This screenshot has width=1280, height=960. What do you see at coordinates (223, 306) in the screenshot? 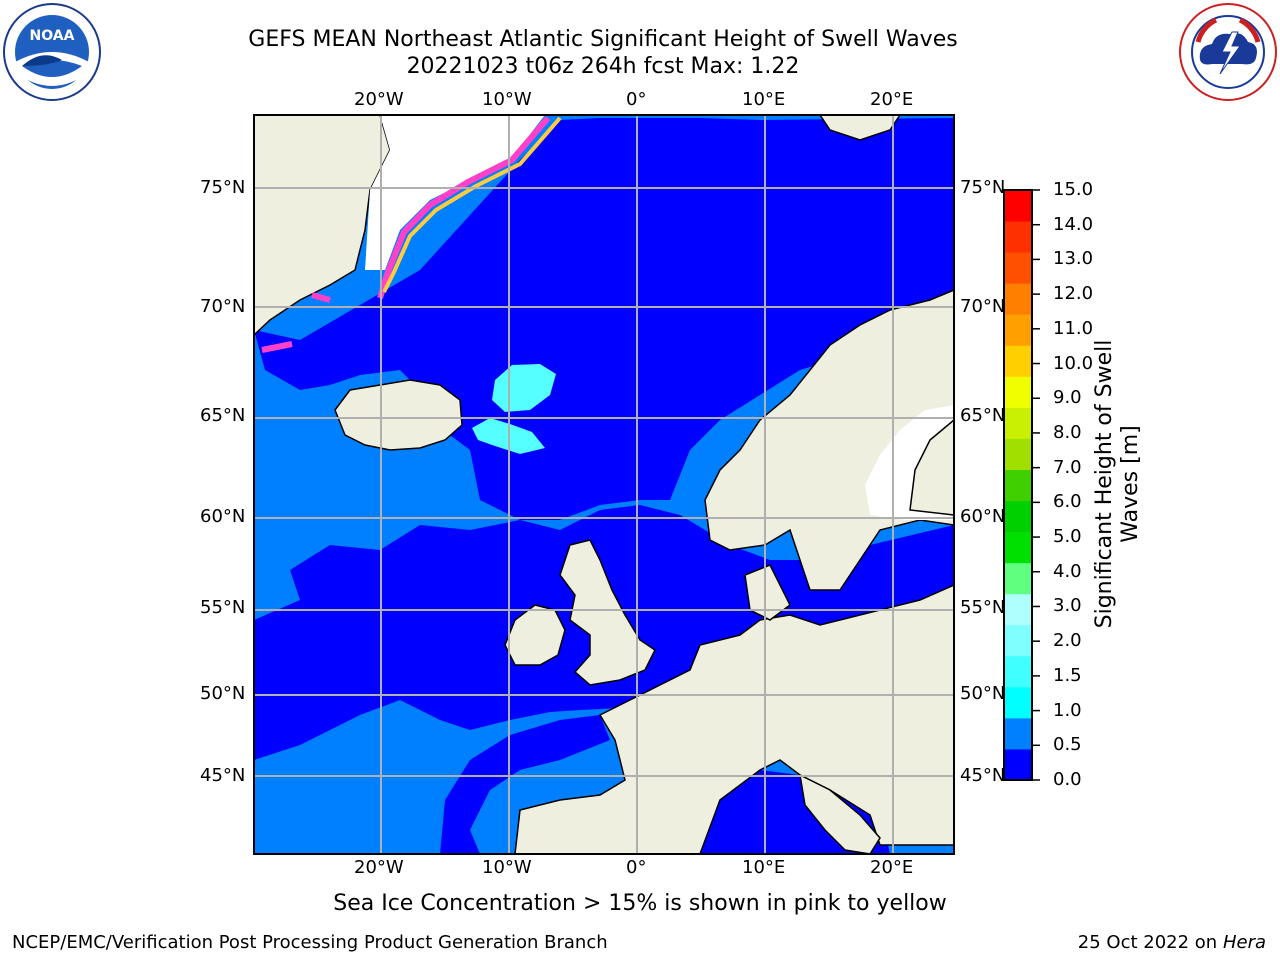
I see `lat-label-left-70n: 70°N` at bounding box center [223, 306].